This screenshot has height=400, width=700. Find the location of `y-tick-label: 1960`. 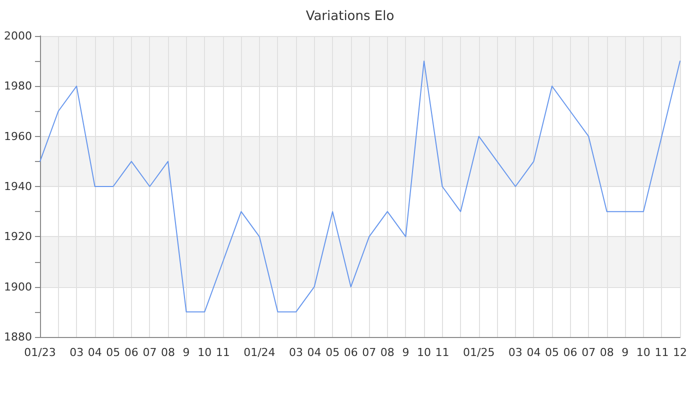

y-tick-label: 1960 is located at coordinates (18, 136).